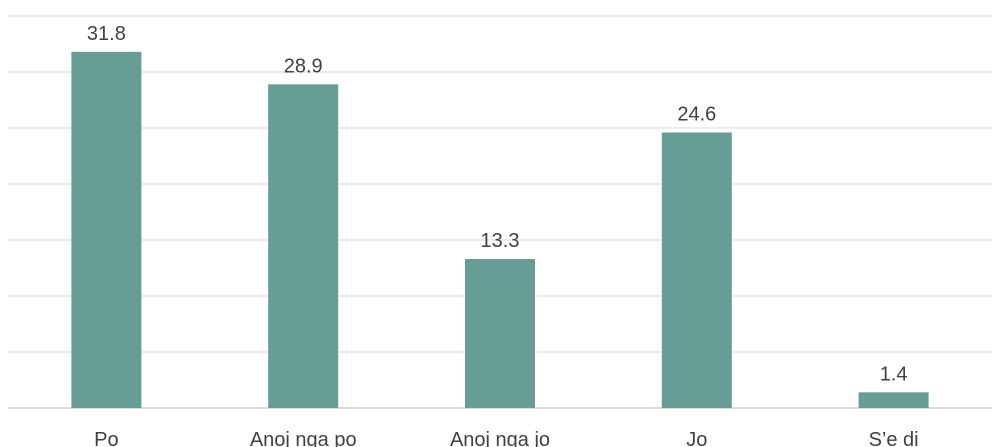 This screenshot has width=998, height=447. What do you see at coordinates (696, 438) in the screenshot?
I see `category-label: Jo` at bounding box center [696, 438].